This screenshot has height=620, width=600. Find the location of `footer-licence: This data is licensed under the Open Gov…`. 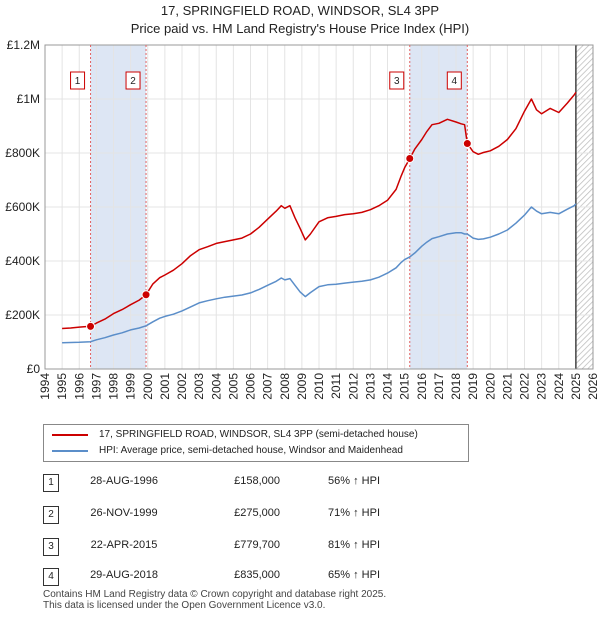

footer-licence: This data is licensed under the Open Gov… is located at coordinates (184, 605).